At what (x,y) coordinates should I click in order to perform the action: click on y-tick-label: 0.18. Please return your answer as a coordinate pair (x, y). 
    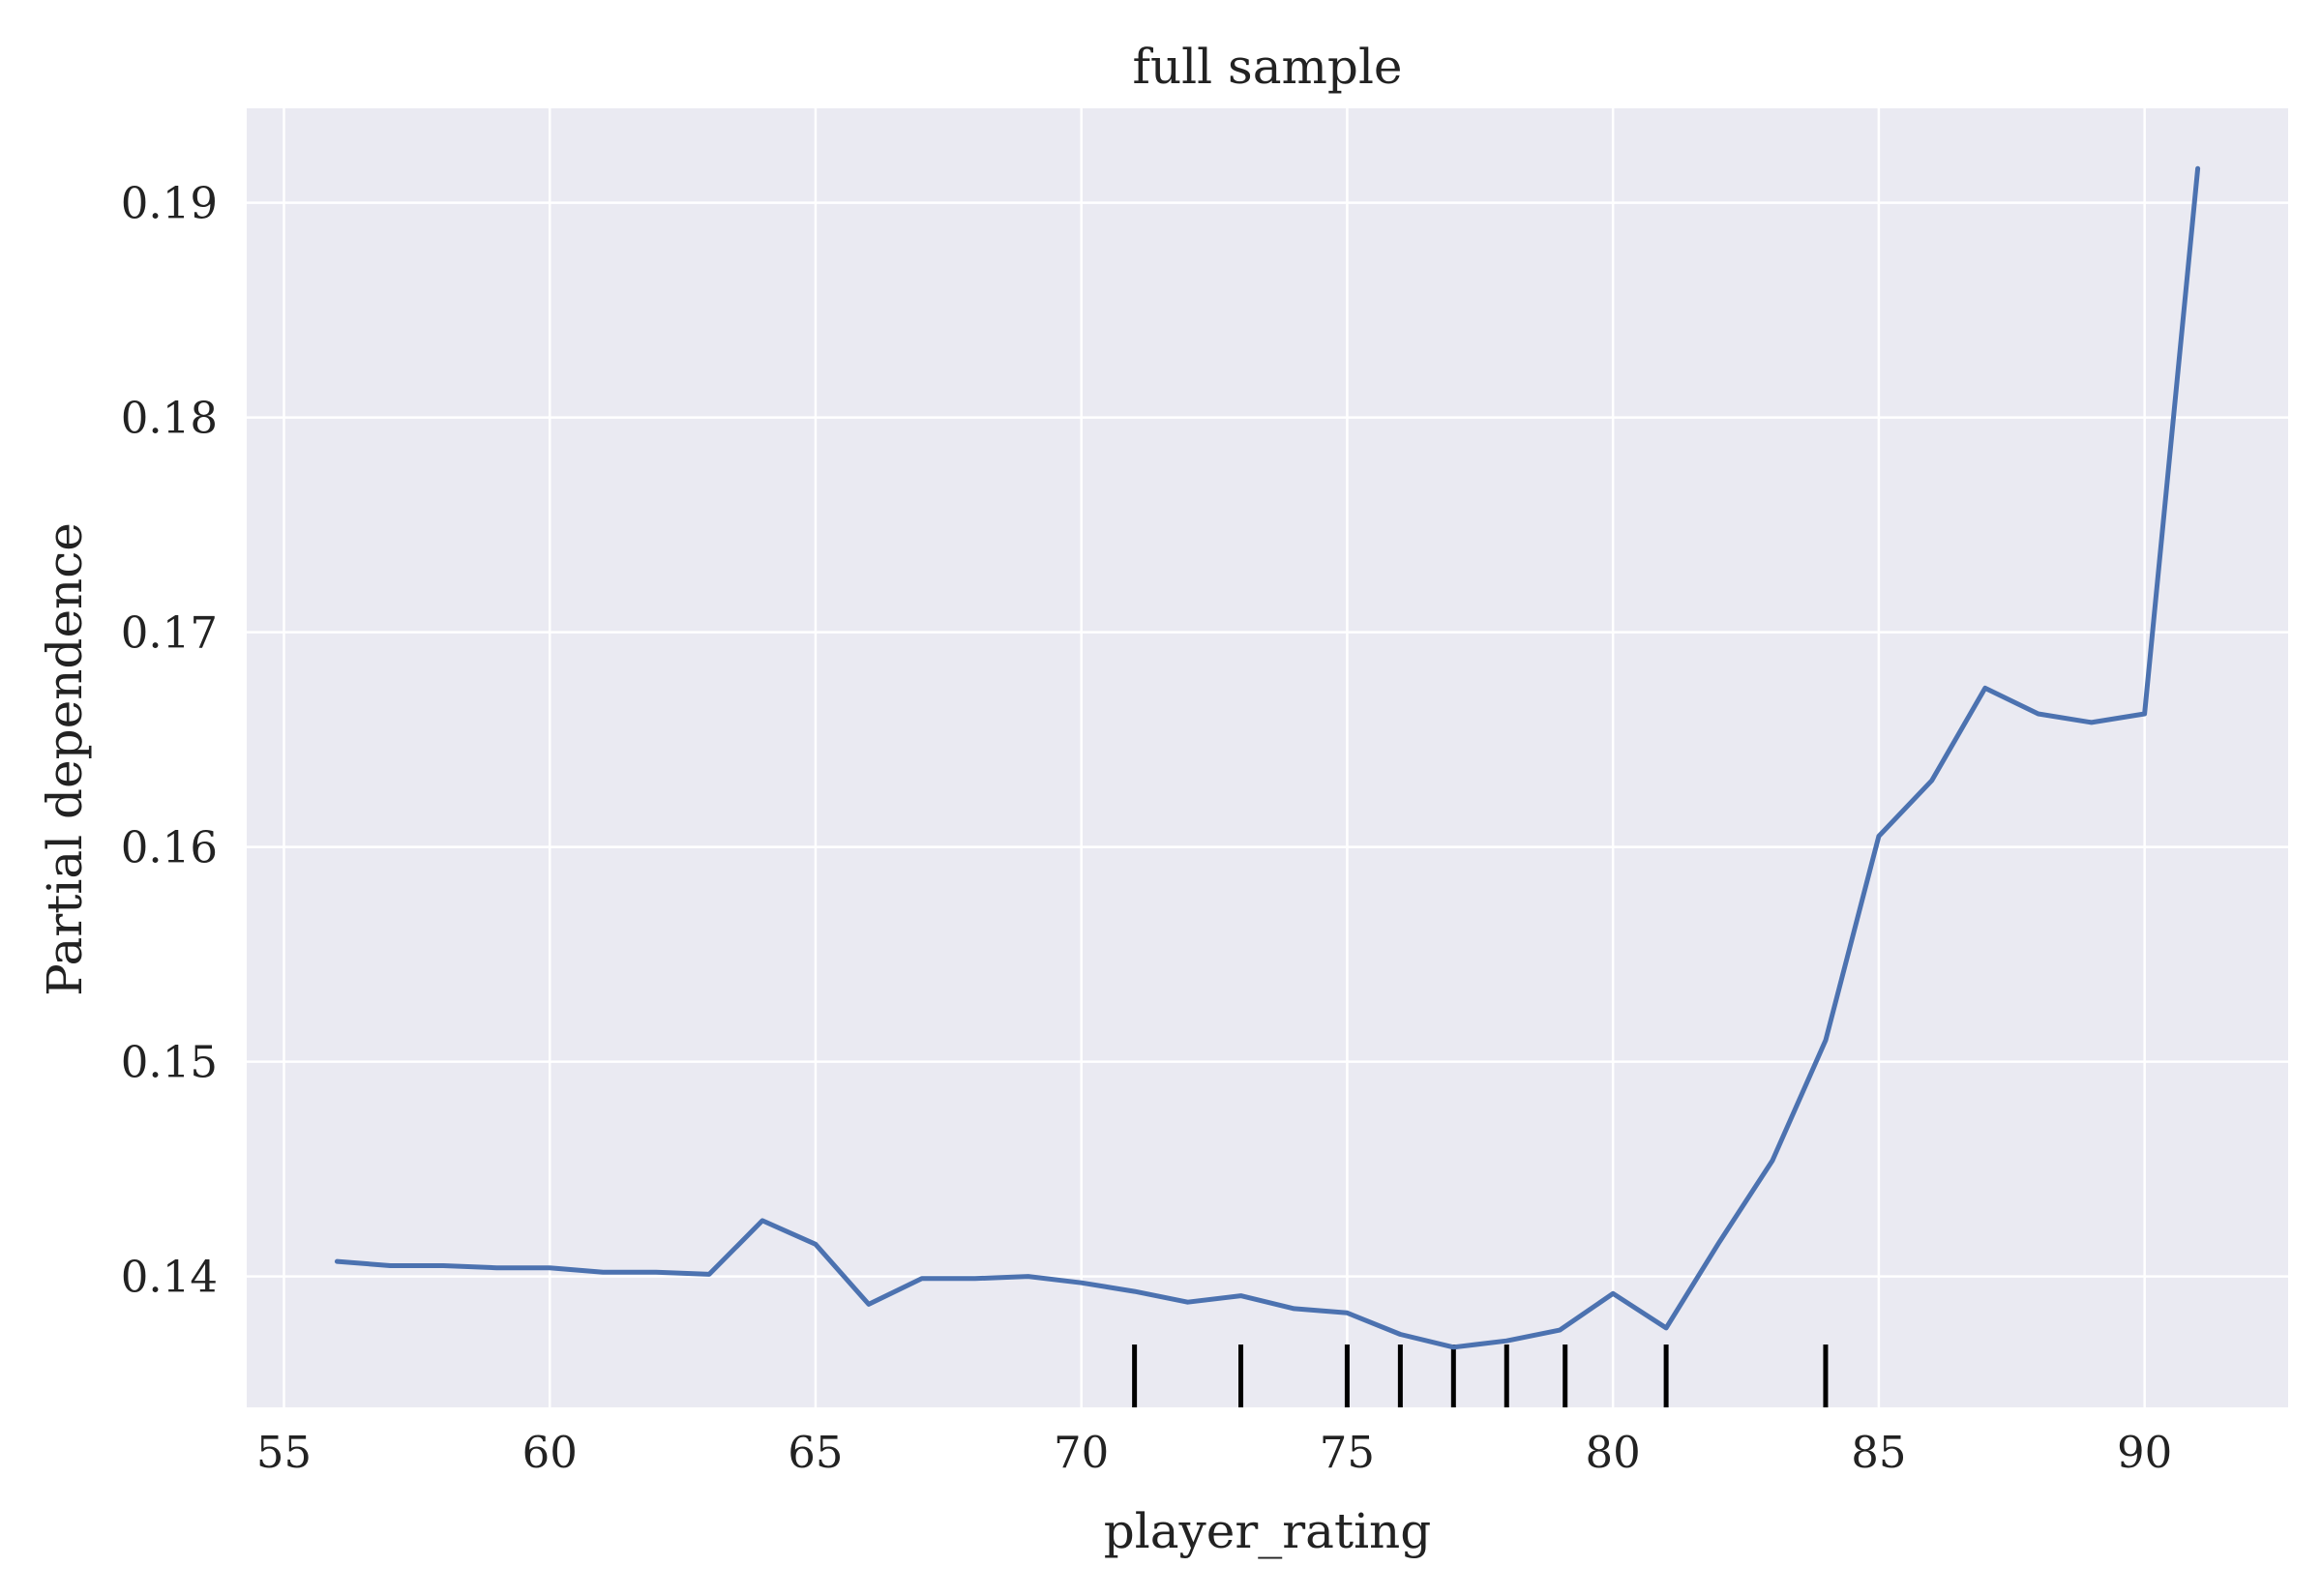
    Looking at the image, I should click on (169, 418).